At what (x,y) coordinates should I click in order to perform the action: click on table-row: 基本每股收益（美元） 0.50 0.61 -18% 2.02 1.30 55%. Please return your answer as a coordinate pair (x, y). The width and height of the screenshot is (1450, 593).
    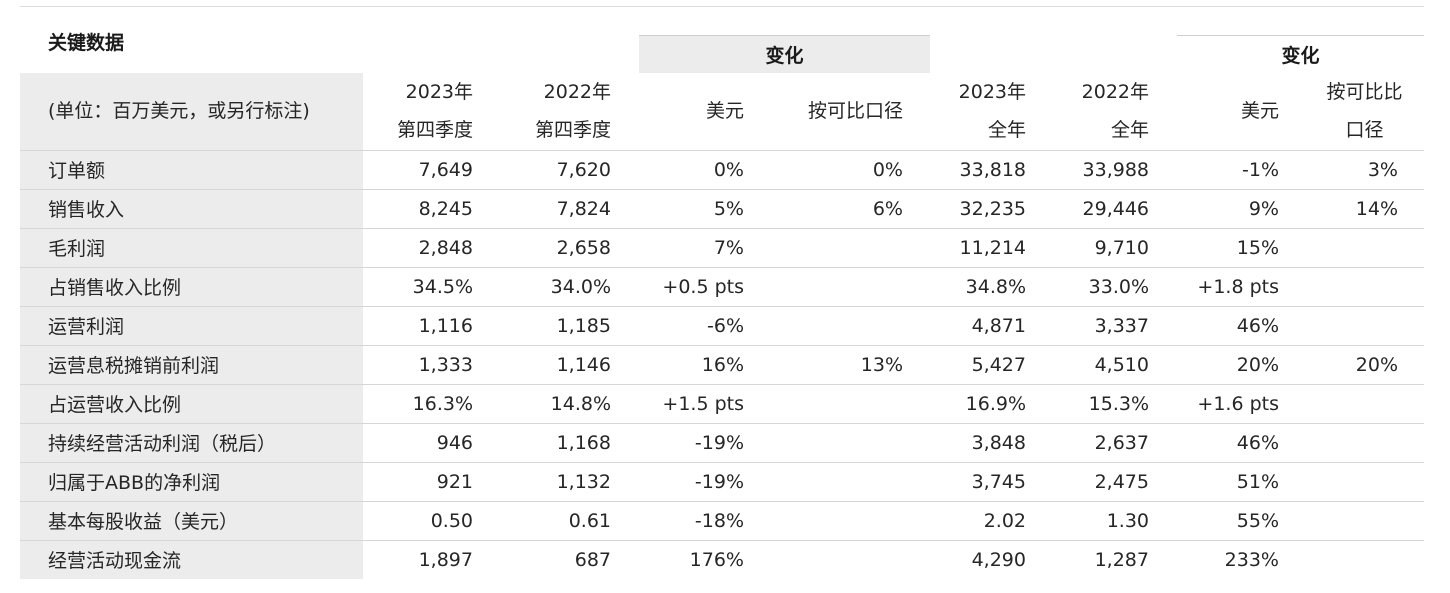
    Looking at the image, I should click on (722, 520).